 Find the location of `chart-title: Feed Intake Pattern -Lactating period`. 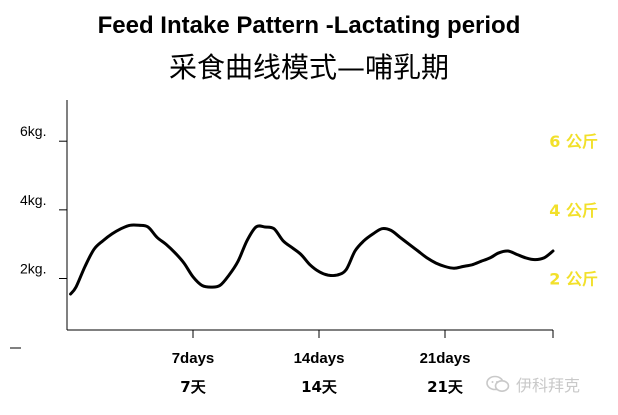

chart-title: Feed Intake Pattern -Lactating period is located at coordinates (309, 25).